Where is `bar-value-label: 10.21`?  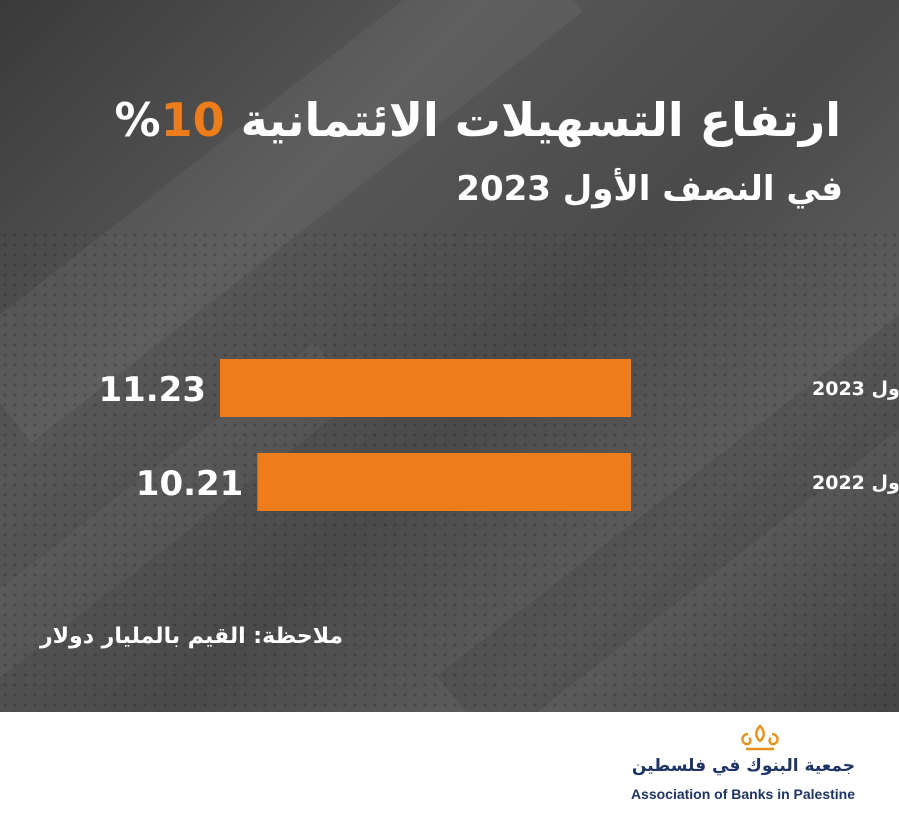 bar-value-label: 10.21 is located at coordinates (190, 484).